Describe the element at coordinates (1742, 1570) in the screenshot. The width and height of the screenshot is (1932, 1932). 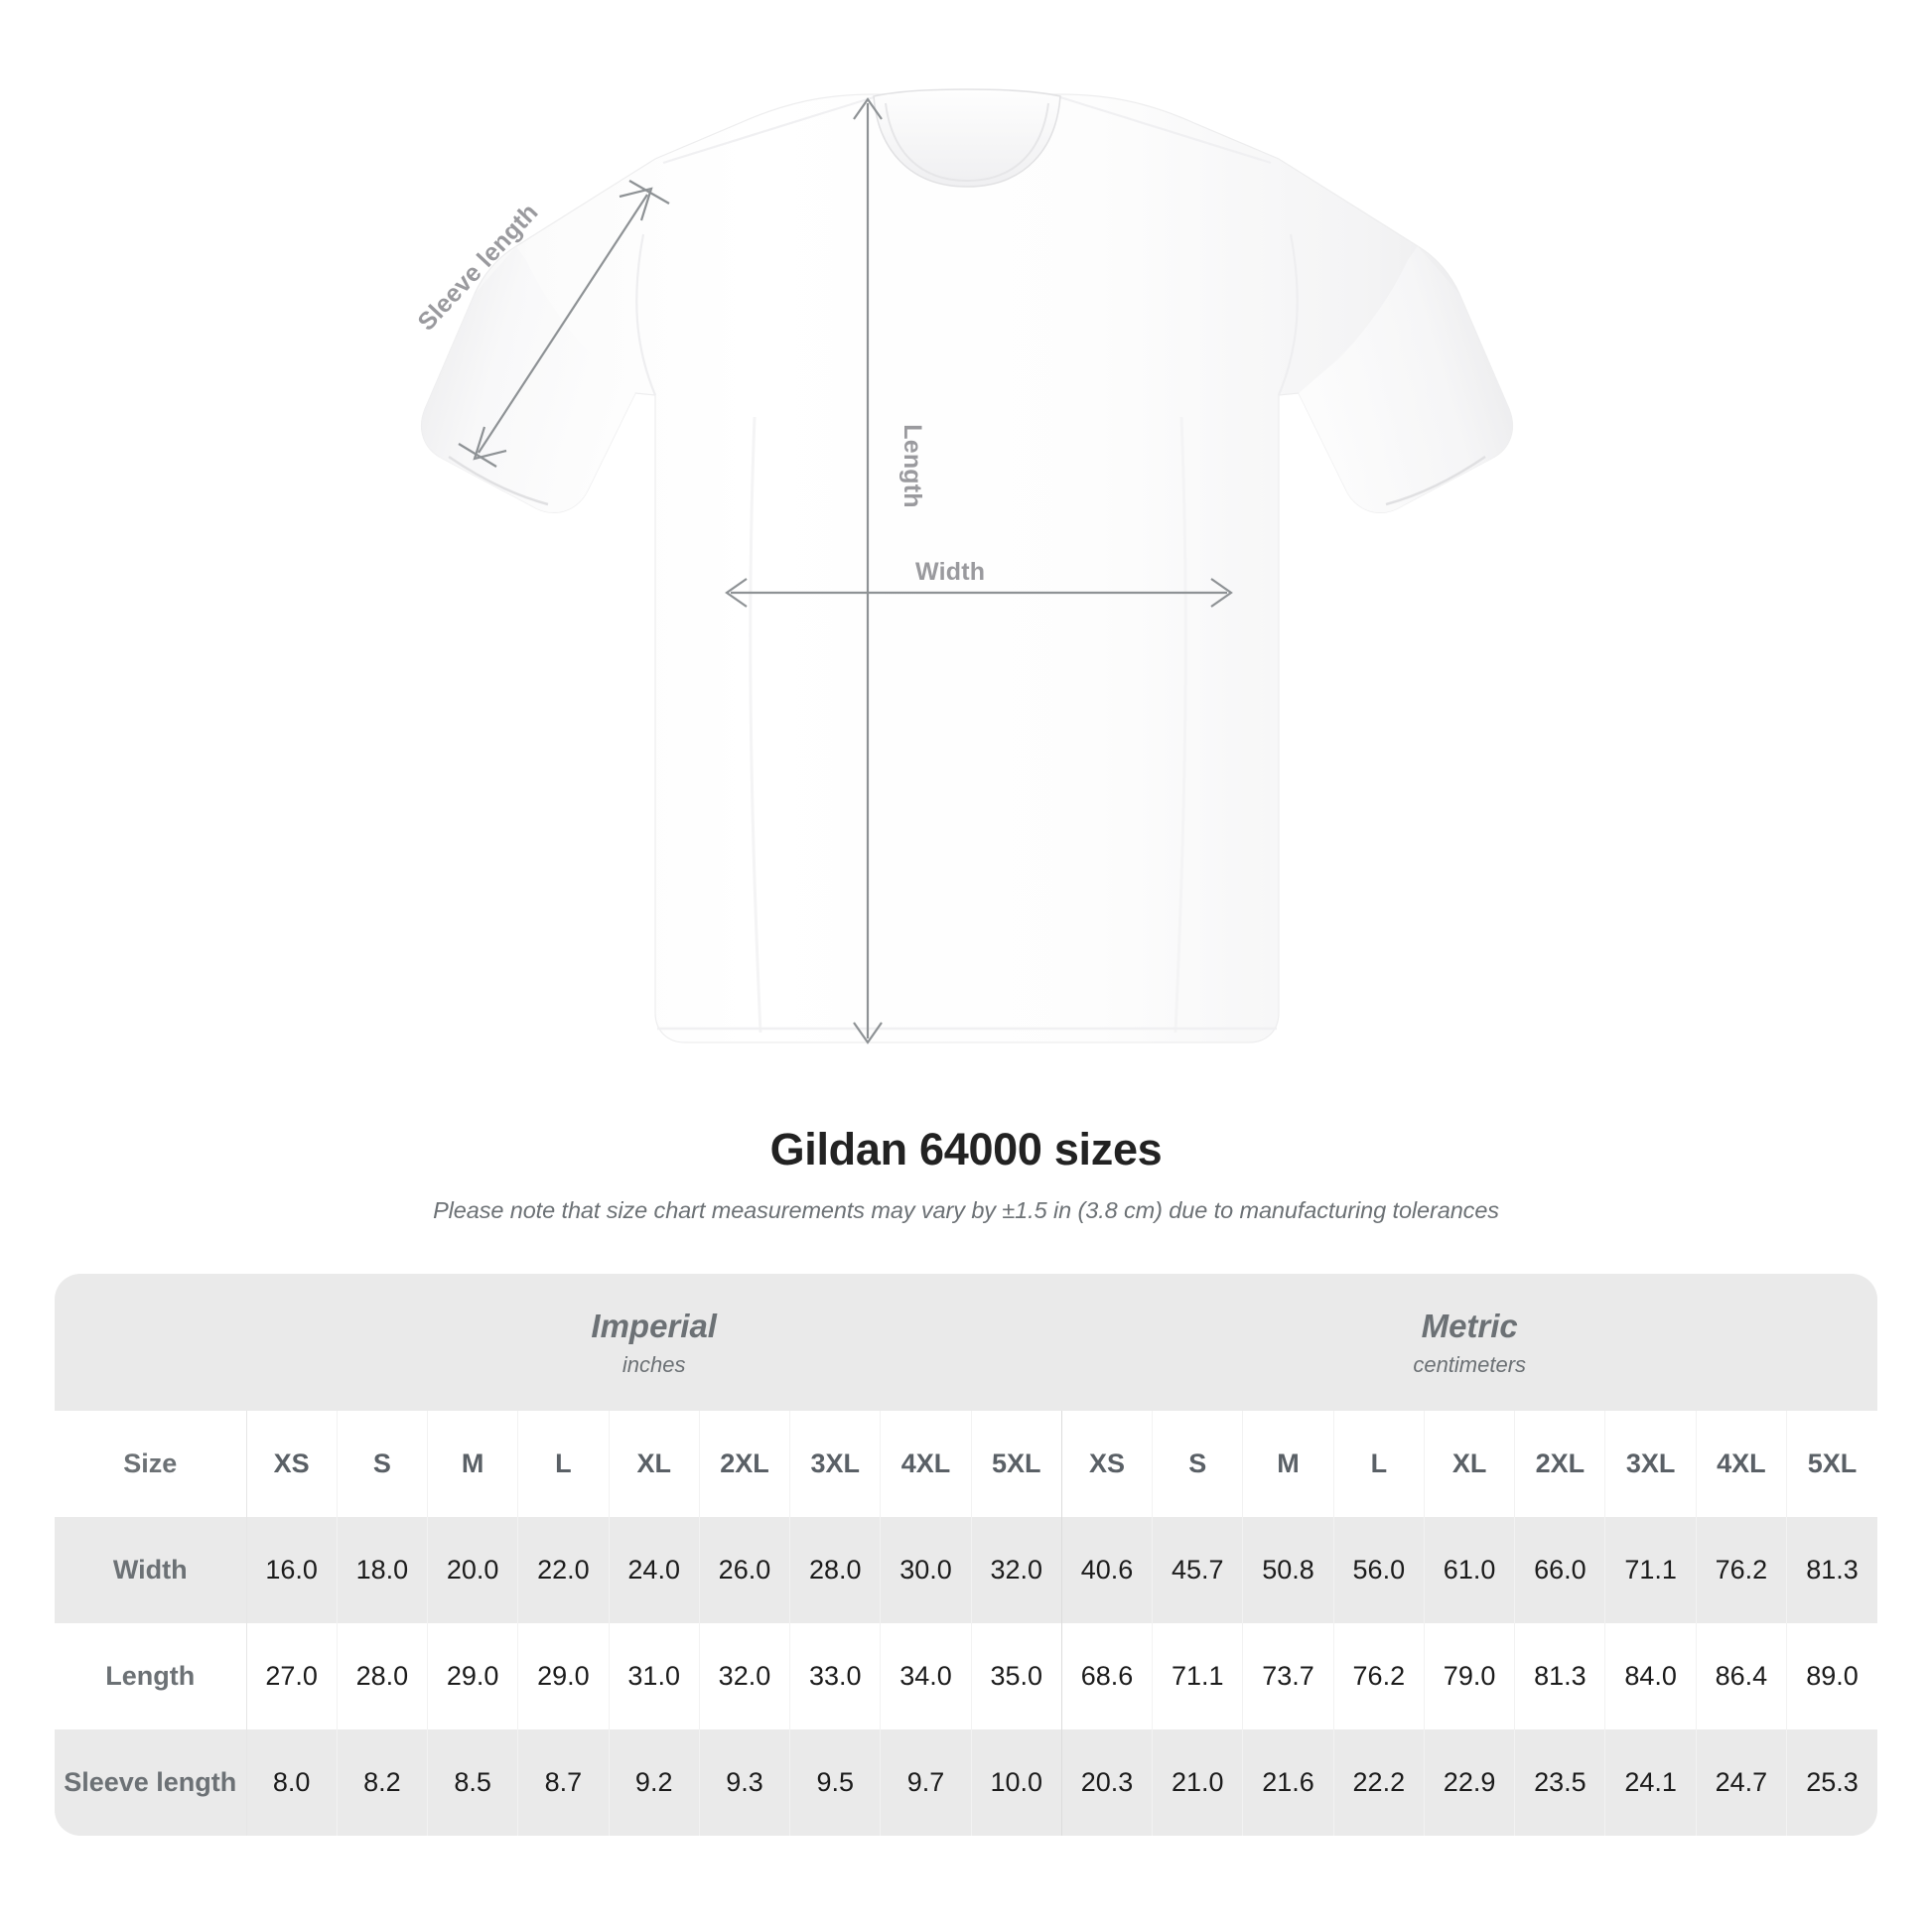
I see `cell-metric-4XL: 76.2` at that location.